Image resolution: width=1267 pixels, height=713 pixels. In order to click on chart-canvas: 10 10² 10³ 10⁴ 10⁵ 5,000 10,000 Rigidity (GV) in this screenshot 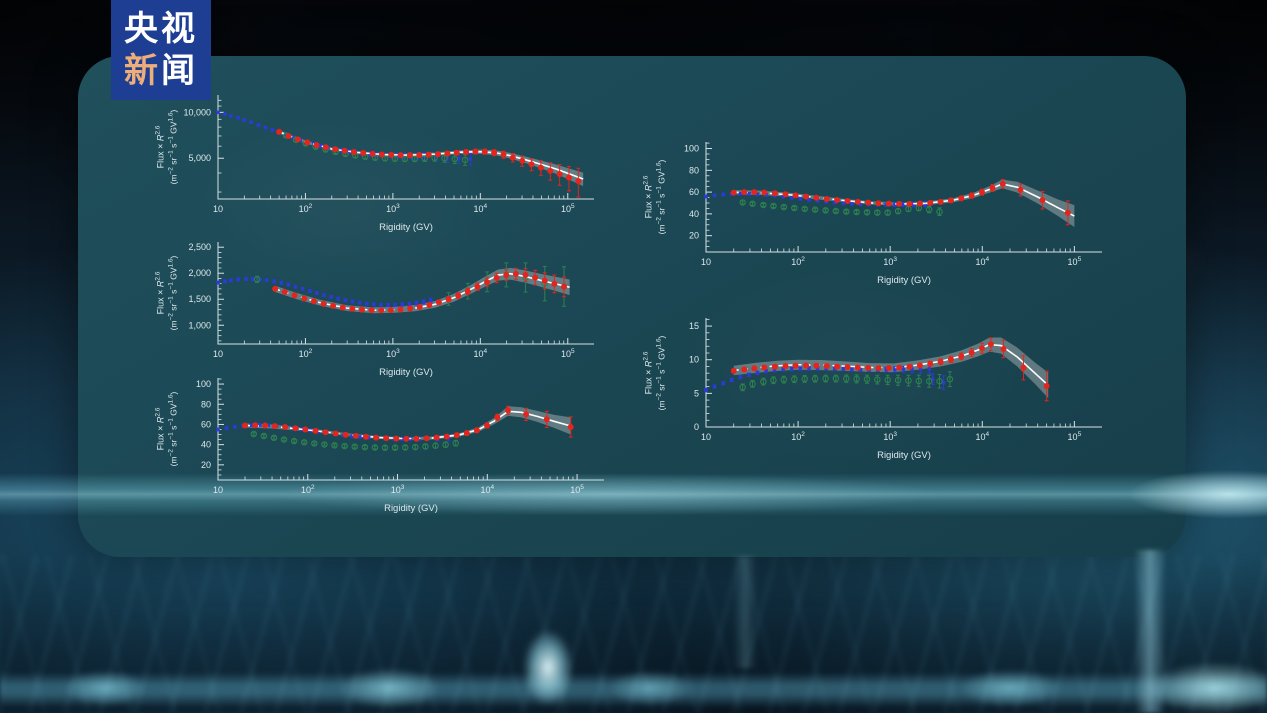, I will do `click(388, 164)`.